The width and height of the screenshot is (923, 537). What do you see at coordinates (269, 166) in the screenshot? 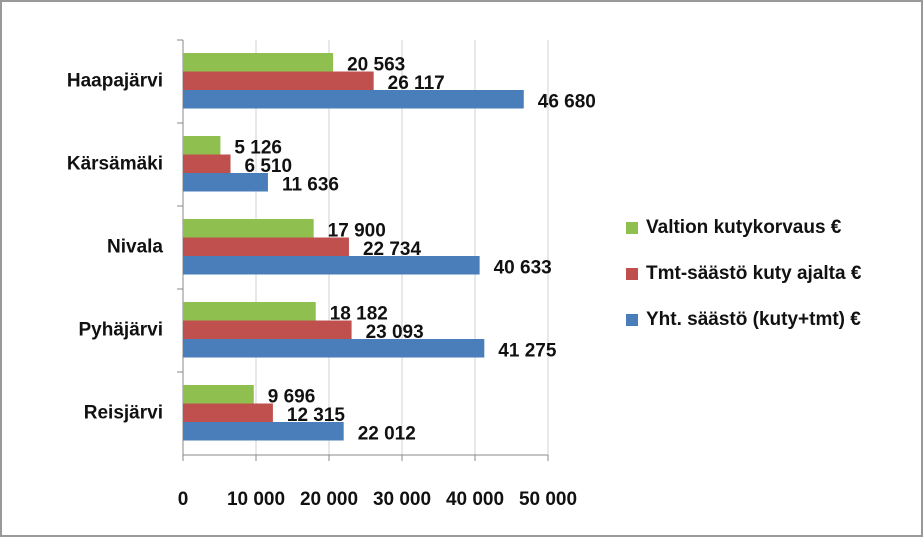
I see `value-label: 6 510` at bounding box center [269, 166].